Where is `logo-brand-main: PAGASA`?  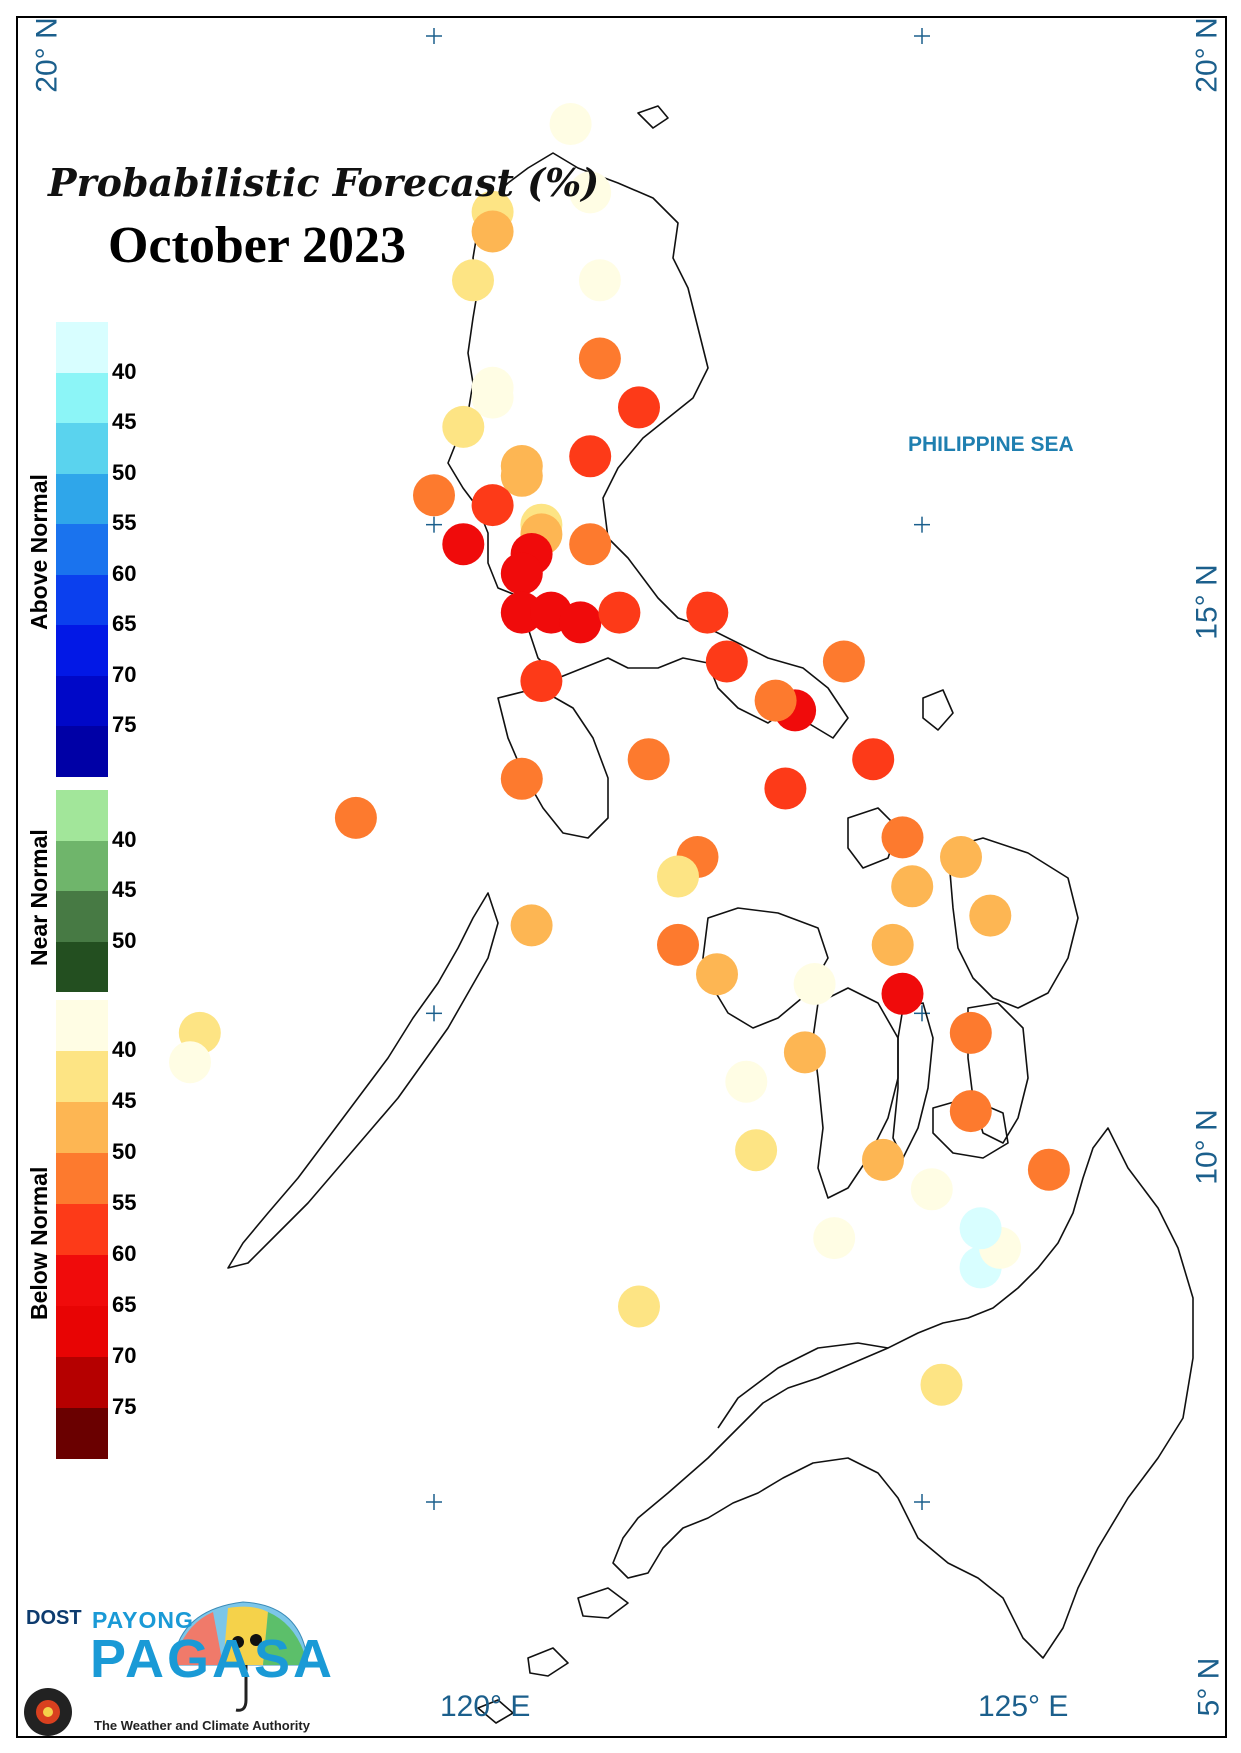
logo-brand-main: PAGASA is located at coordinates (213, 1659).